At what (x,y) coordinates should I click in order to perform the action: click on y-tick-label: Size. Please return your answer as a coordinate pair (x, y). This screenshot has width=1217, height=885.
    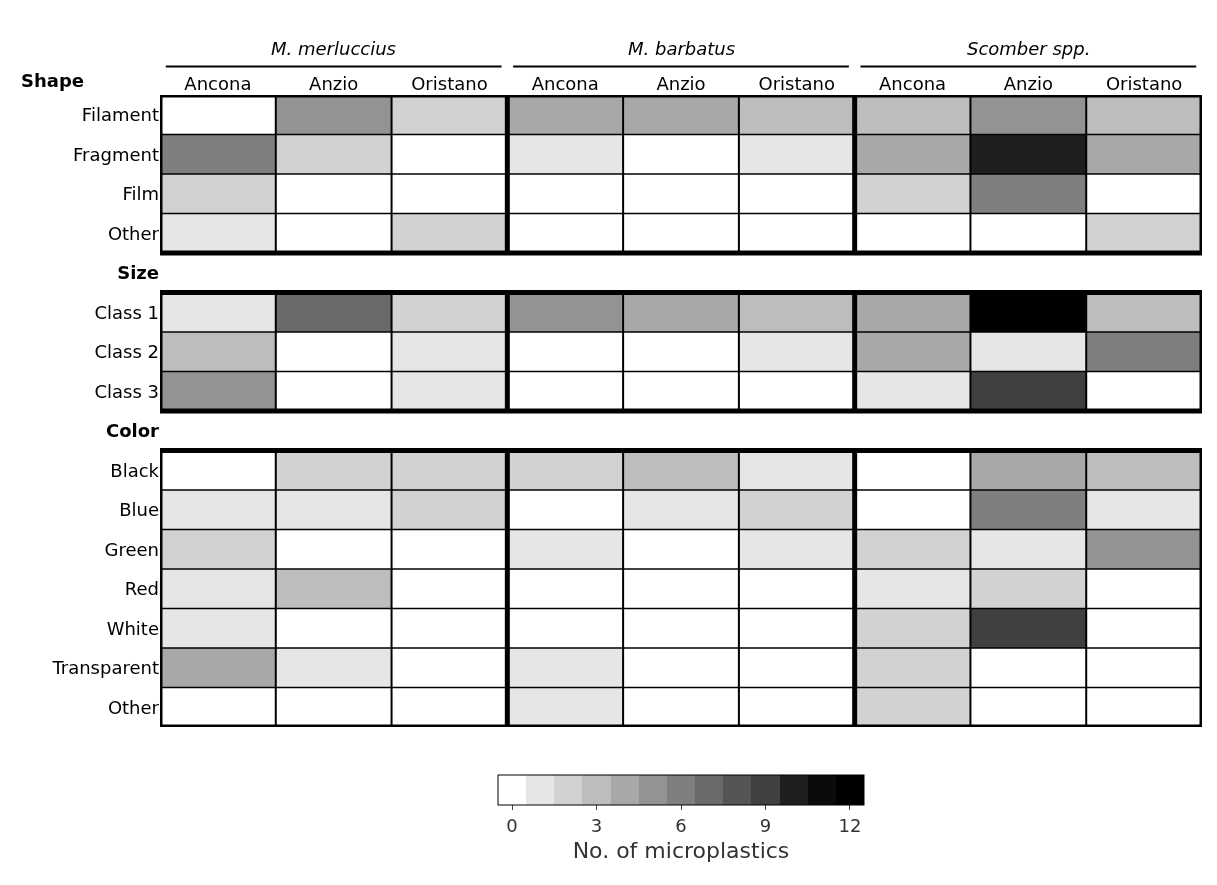
    Looking at the image, I should click on (138, 273).